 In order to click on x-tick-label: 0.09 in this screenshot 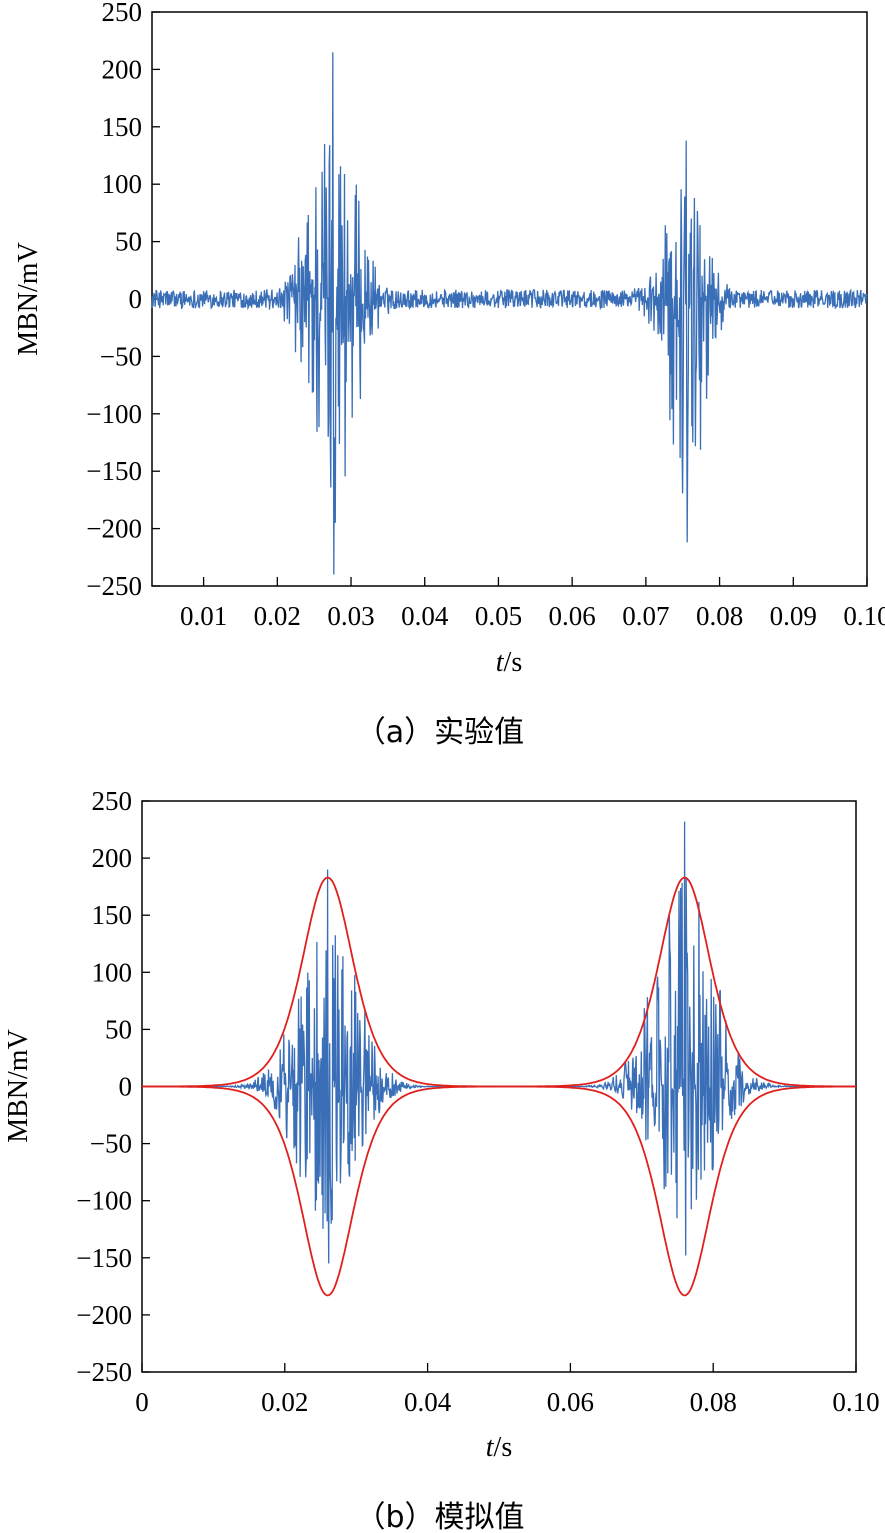, I will do `click(793, 616)`.